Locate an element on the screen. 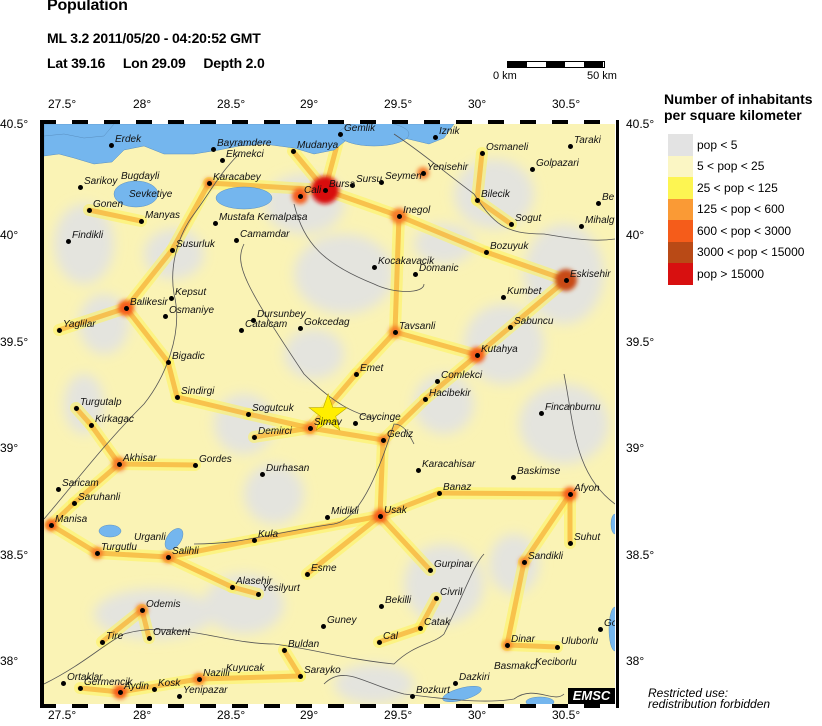 The height and width of the screenshot is (726, 822). city-label: Sandikli is located at coordinates (546, 556).